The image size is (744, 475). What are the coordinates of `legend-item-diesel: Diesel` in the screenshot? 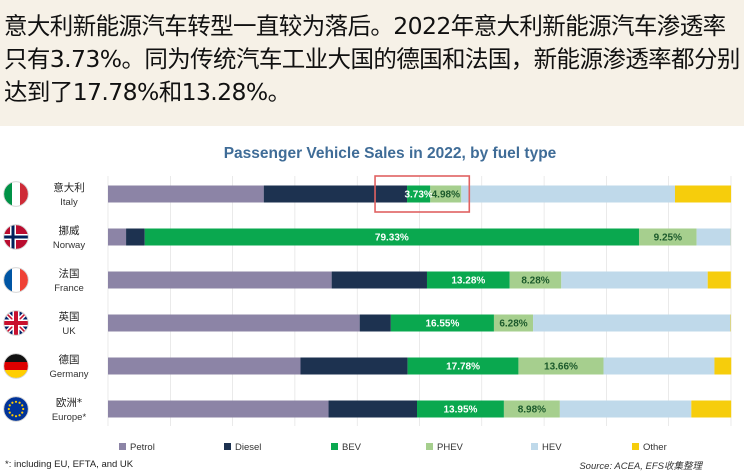 It's located at (242, 447).